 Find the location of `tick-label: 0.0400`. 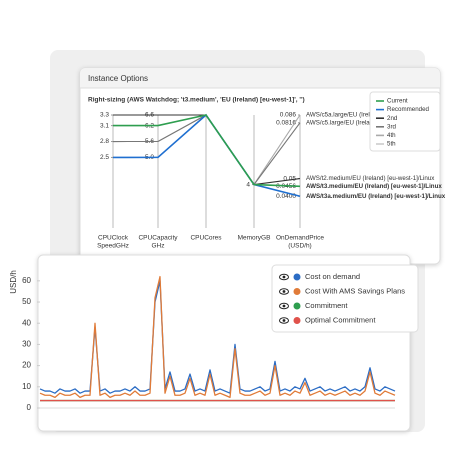

tick-label: 0.0400 is located at coordinates (286, 196).